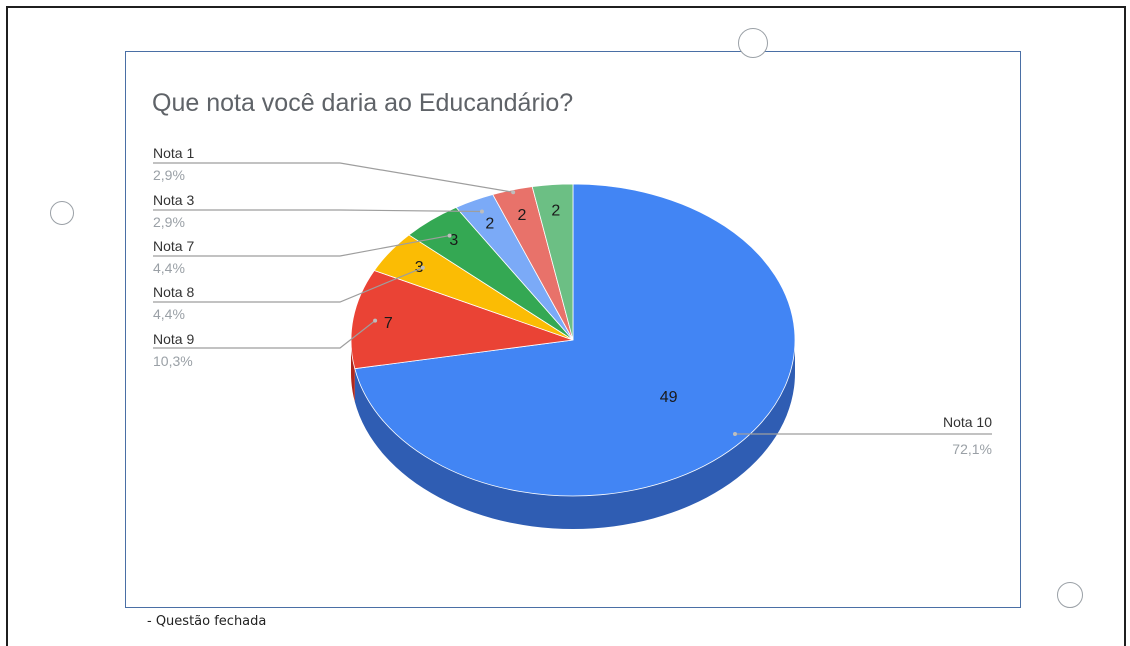 This screenshot has width=1130, height=646. What do you see at coordinates (173, 246) in the screenshot?
I see `callout-label: Nota 7` at bounding box center [173, 246].